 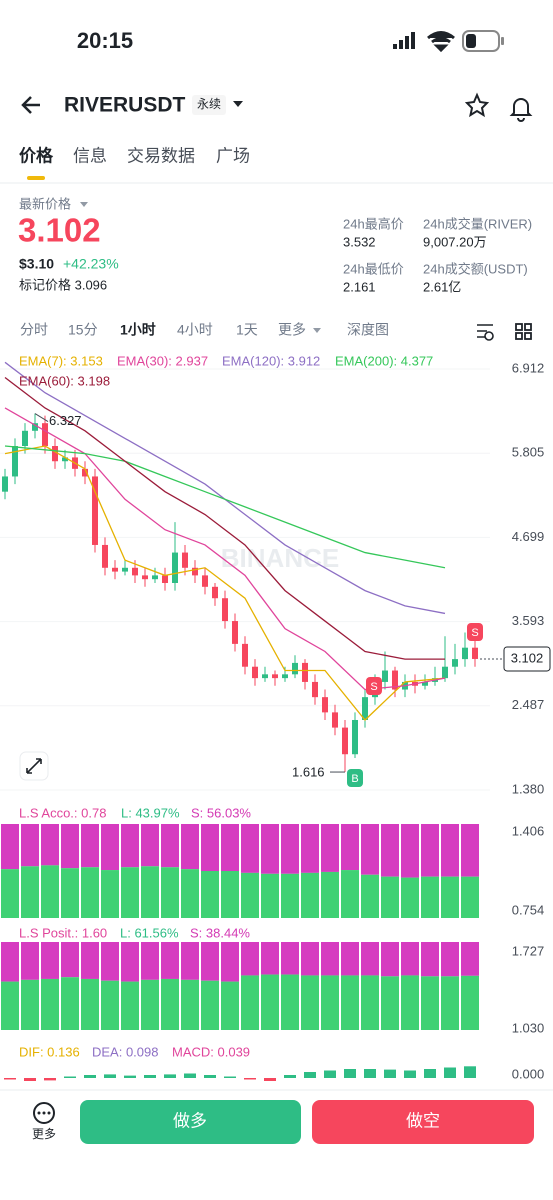 I want to click on timeframe: 1天, so click(x=247, y=330).